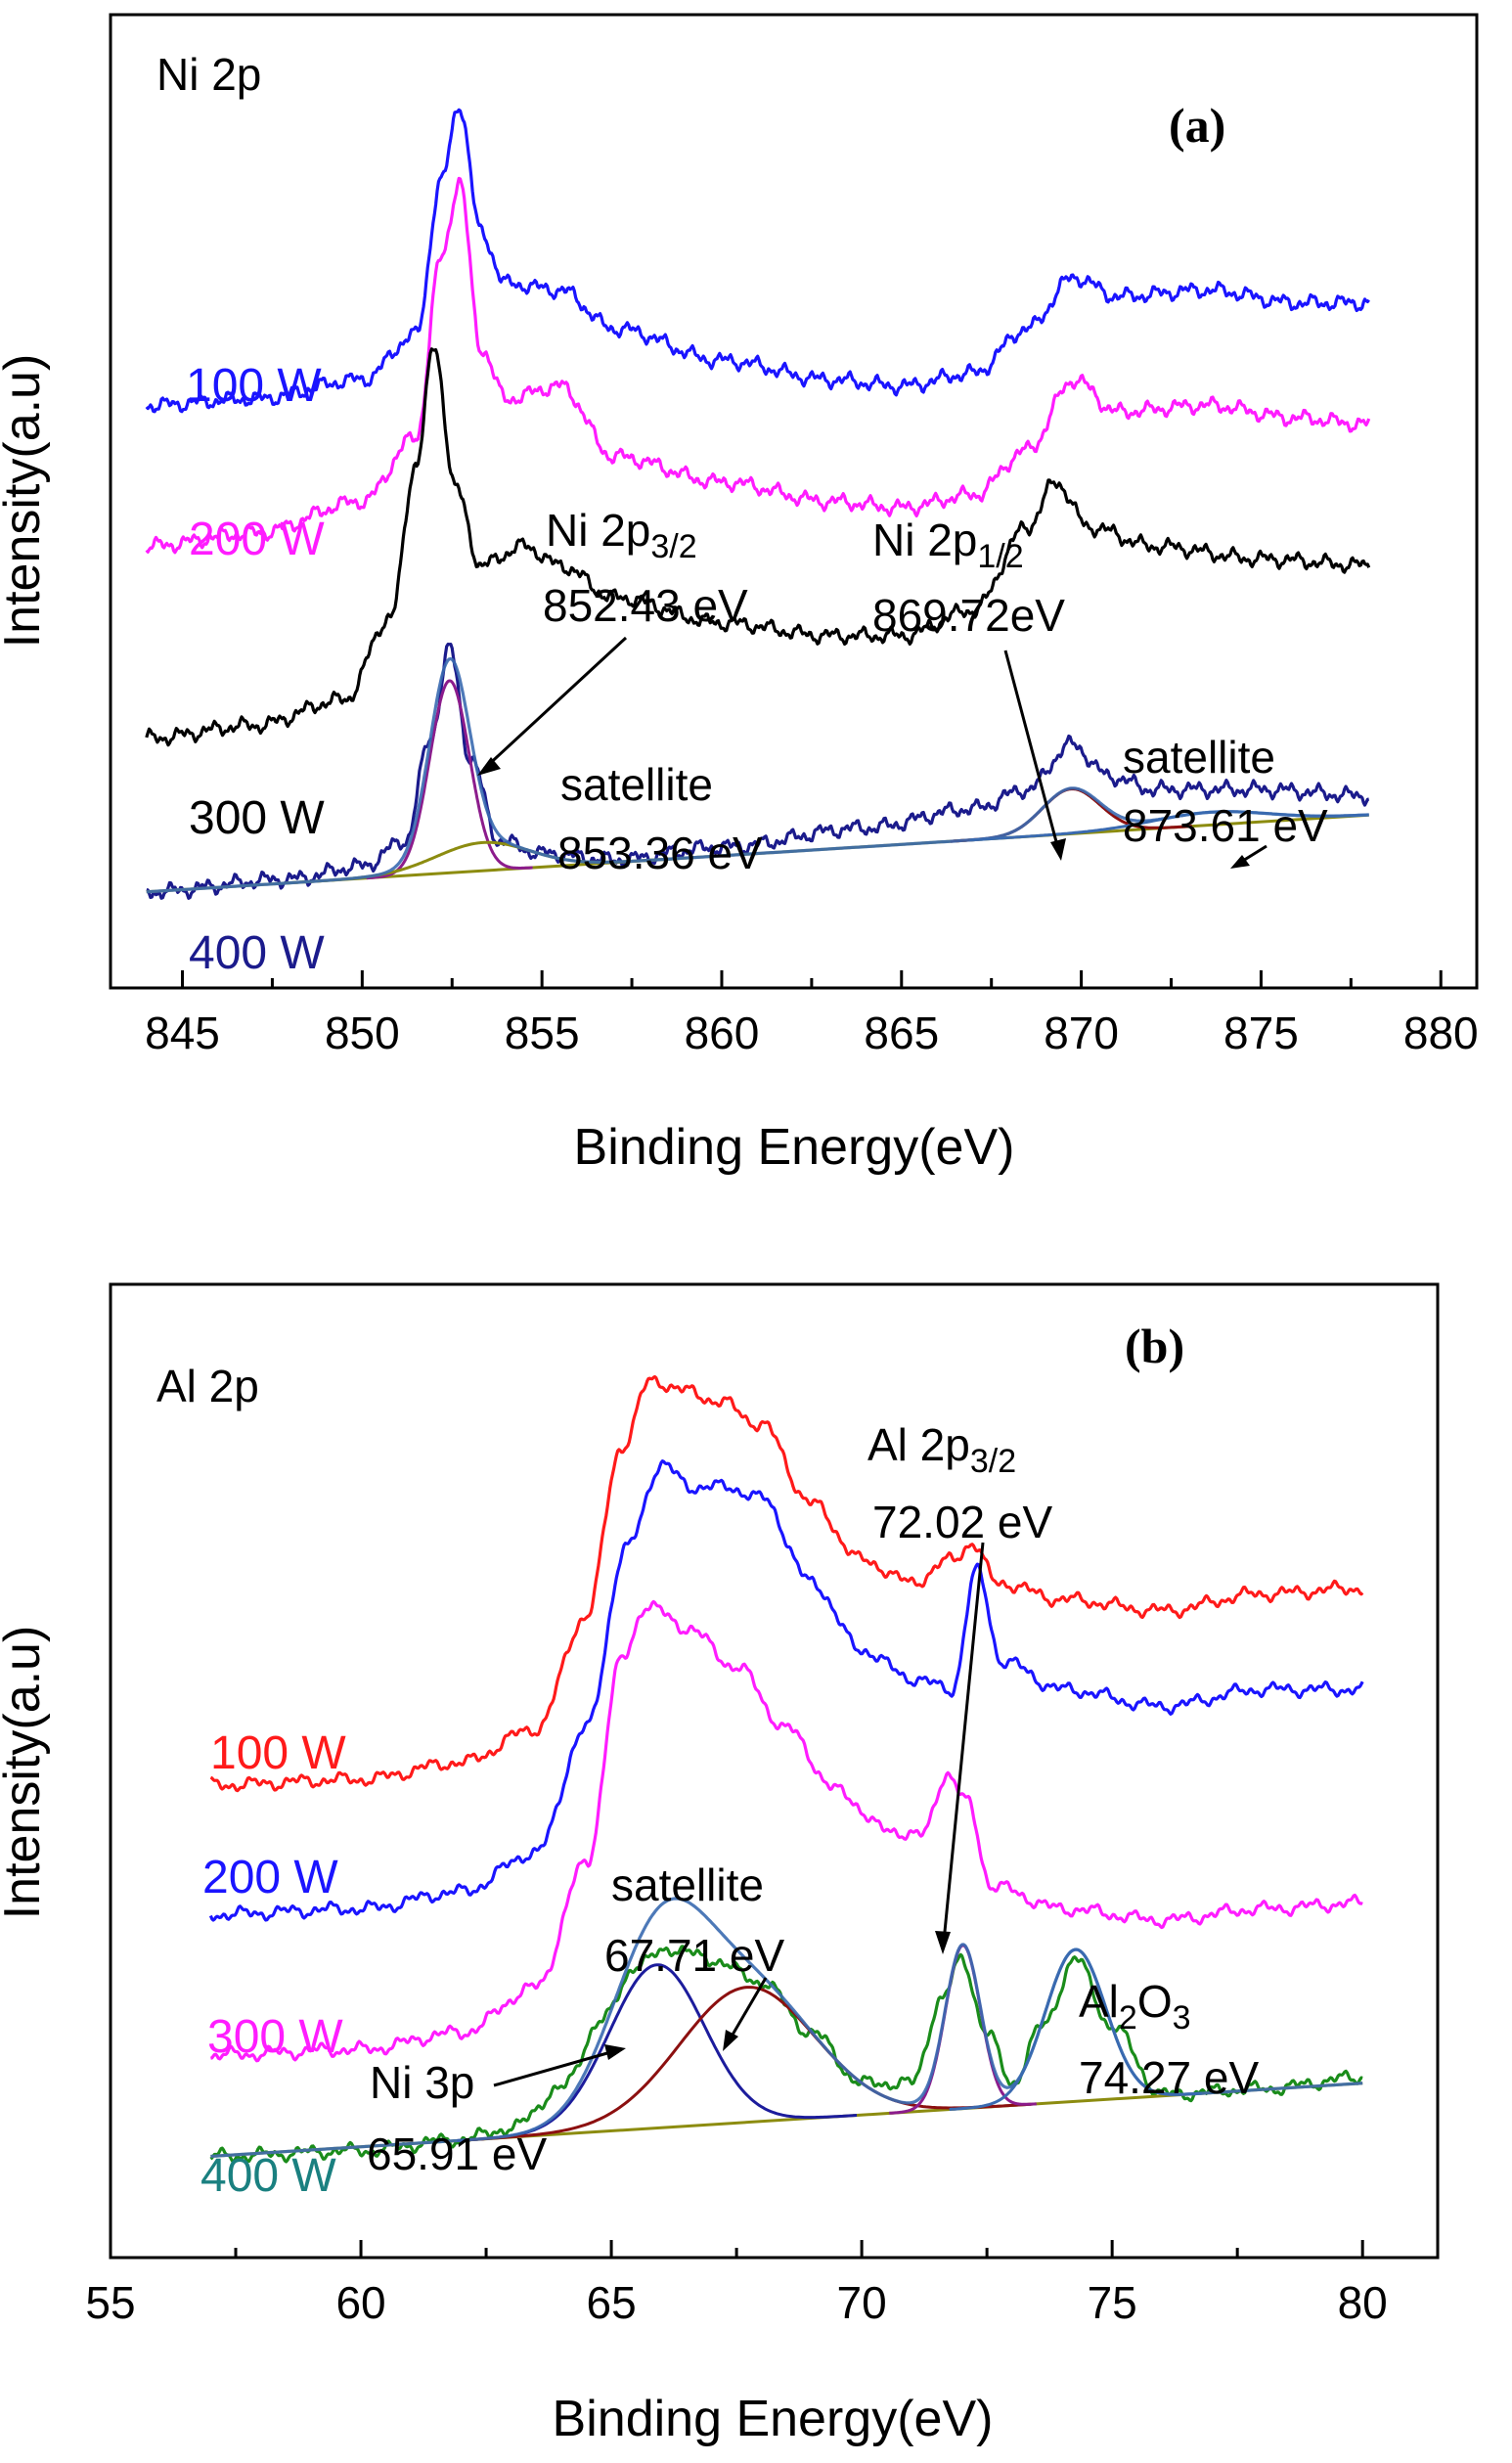 The height and width of the screenshot is (2463, 1512). Describe the element at coordinates (457, 2153) in the screenshot. I see `annotation-ni3p-value: 65.91 eV` at that location.